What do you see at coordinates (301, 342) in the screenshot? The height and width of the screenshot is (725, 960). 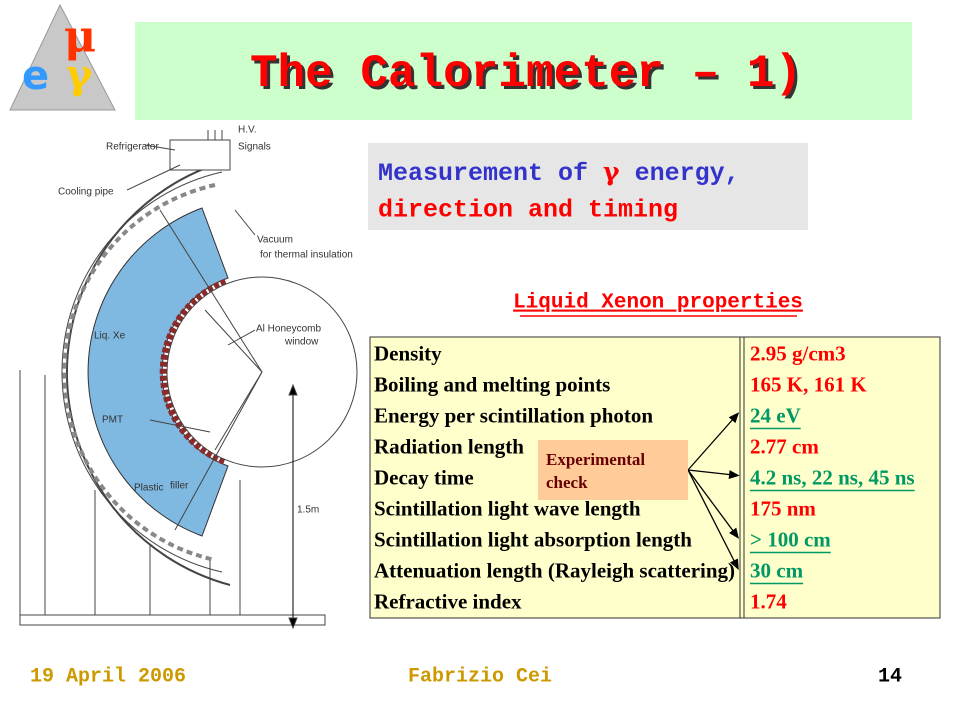 I see `label-window: window` at bounding box center [301, 342].